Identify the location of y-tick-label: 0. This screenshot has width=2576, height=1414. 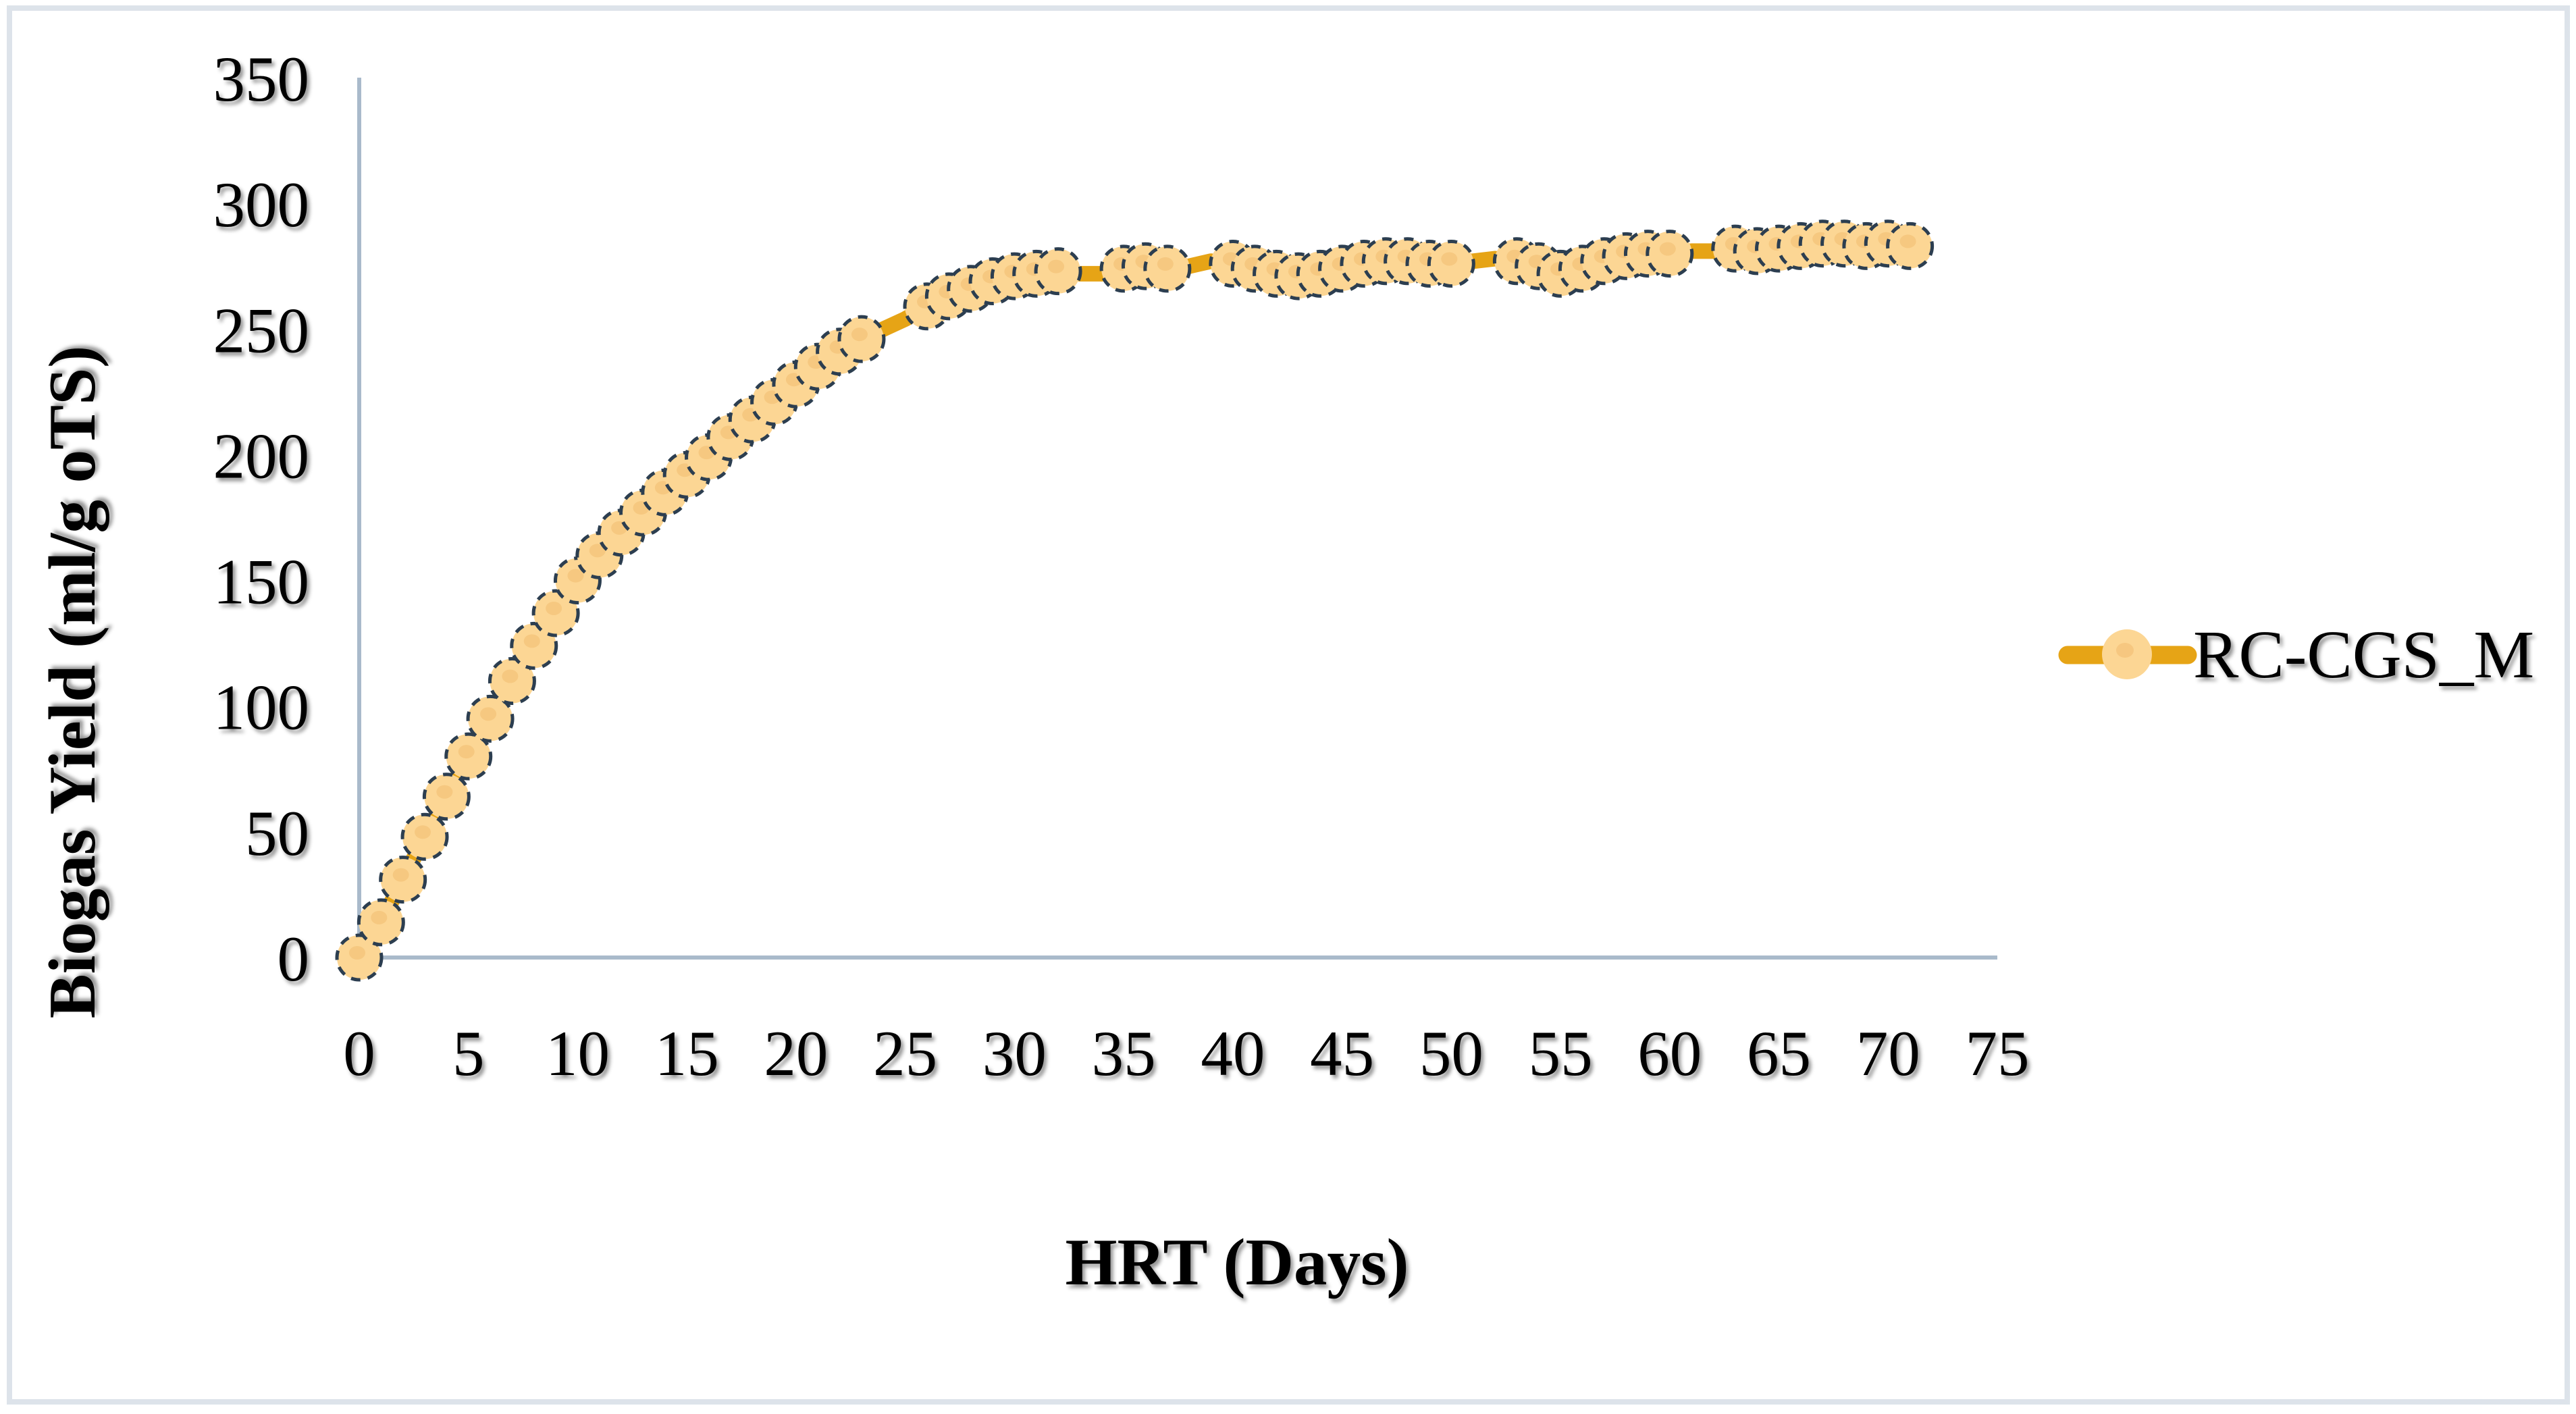
(294, 959).